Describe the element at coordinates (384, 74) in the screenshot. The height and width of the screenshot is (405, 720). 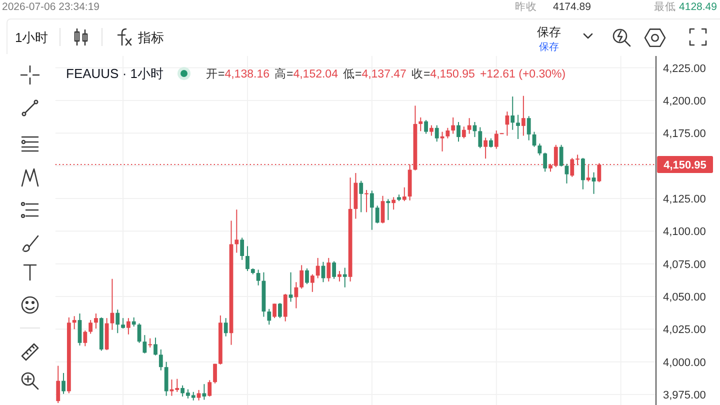
I see `annotation: 4,137.47` at that location.